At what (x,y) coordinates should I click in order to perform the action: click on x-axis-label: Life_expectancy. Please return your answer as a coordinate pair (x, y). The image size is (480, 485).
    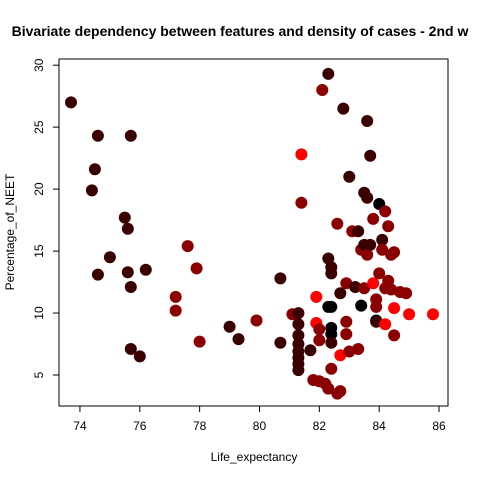
    Looking at the image, I should click on (254, 457).